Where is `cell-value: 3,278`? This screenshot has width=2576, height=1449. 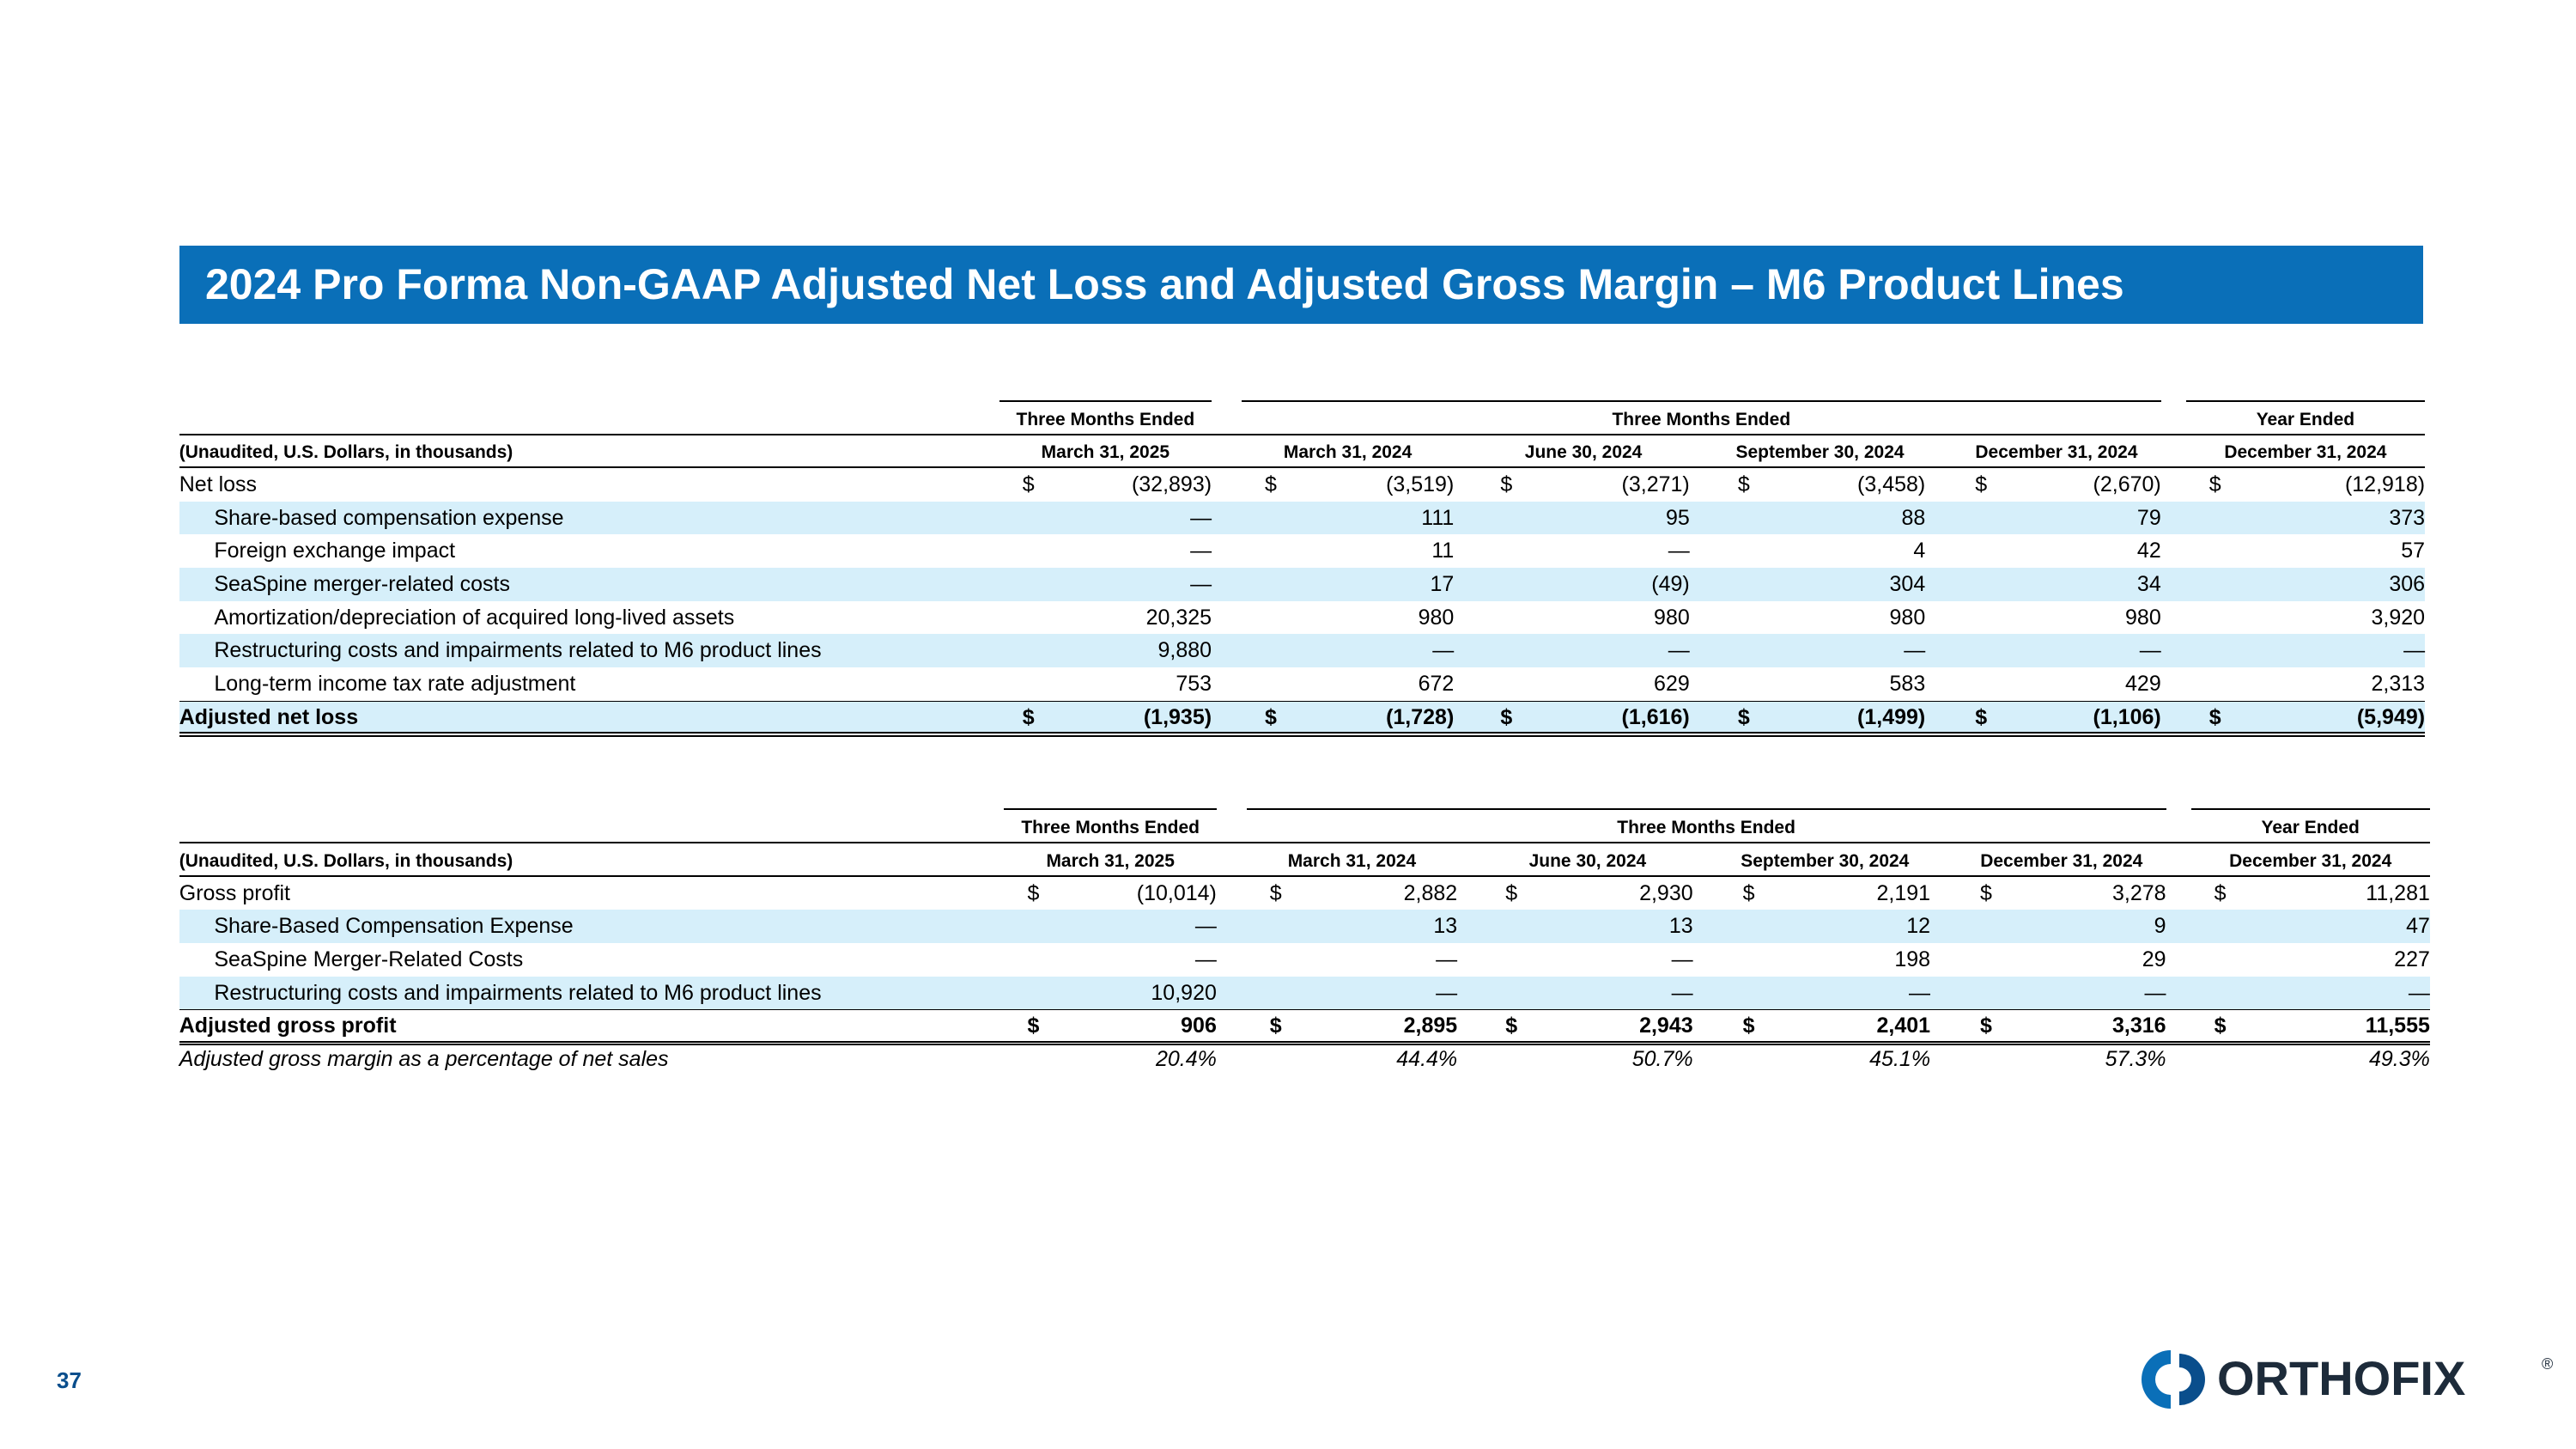
cell-value: 3,278 is located at coordinates (2138, 892).